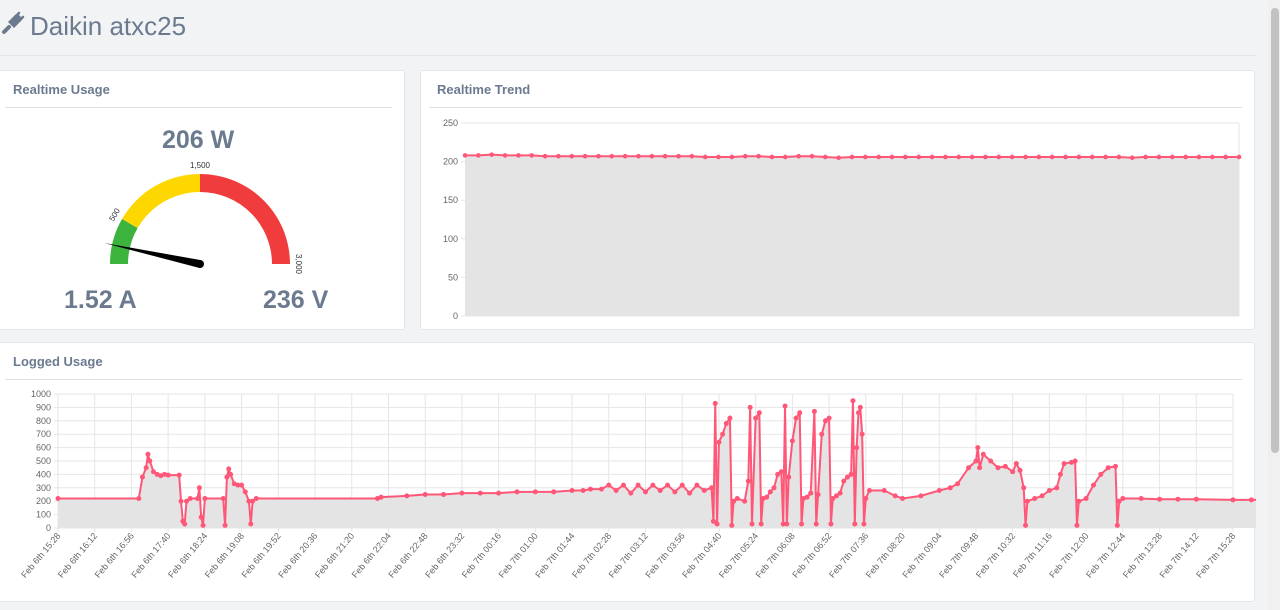 Image resolution: width=1280 pixels, height=610 pixels. Describe the element at coordinates (100, 300) in the screenshot. I see `current-value: 1.52 A` at that location.